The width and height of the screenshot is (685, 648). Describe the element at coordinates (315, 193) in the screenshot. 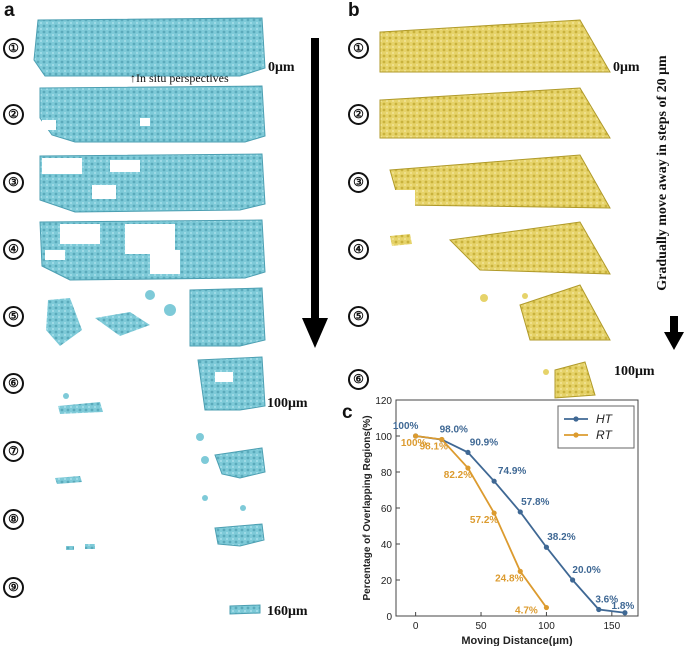

I see `down-arrow-icon` at that location.